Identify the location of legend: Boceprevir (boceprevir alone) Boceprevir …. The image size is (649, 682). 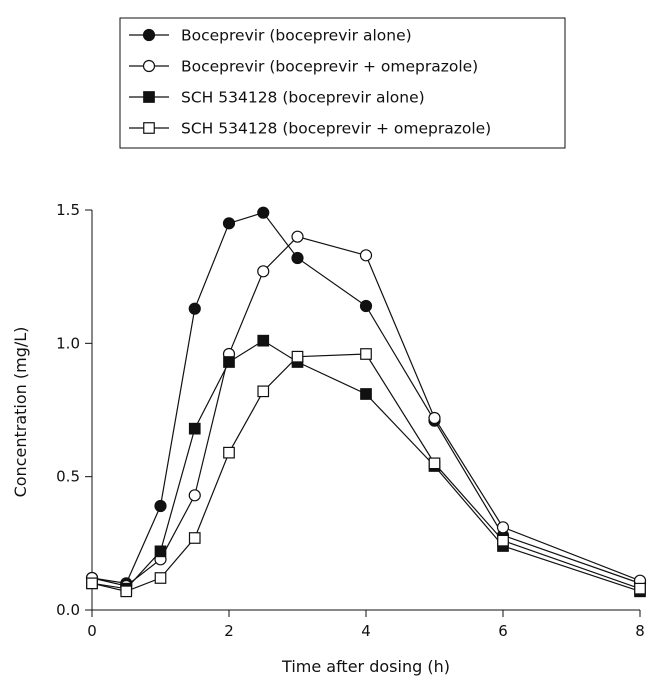
(342, 83).